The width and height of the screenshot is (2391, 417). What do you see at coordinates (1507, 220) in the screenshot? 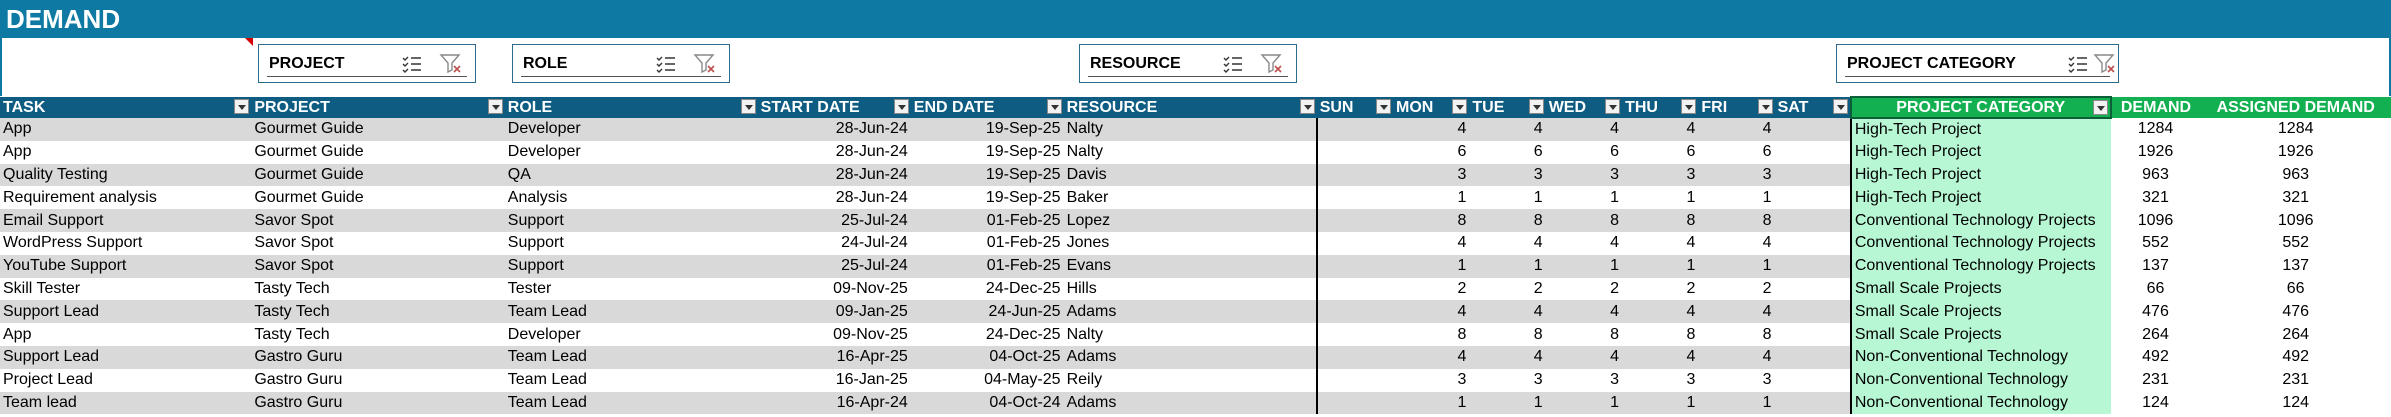
I see `cell-tue: 8` at bounding box center [1507, 220].